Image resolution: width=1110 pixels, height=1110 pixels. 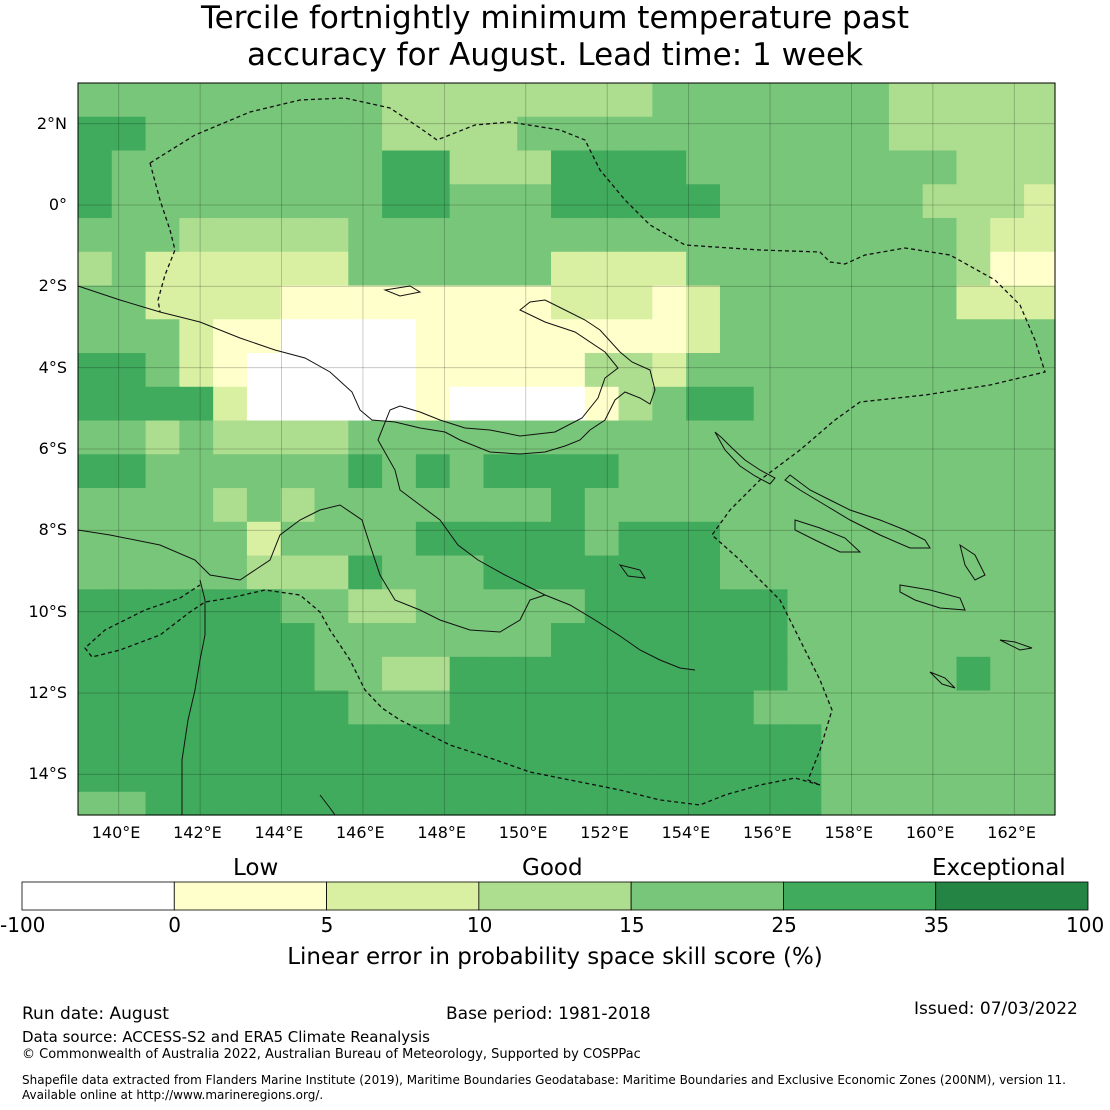 I want to click on category-low: Low, so click(x=256, y=868).